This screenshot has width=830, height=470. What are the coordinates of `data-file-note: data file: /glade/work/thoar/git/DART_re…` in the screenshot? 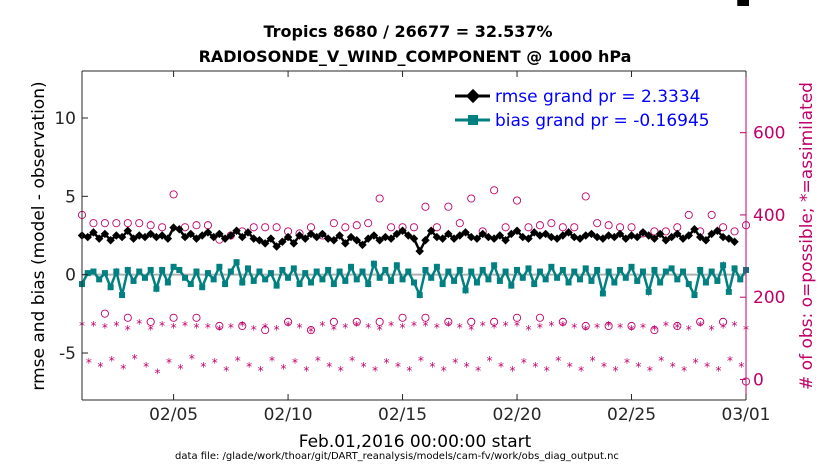 It's located at (397, 456).